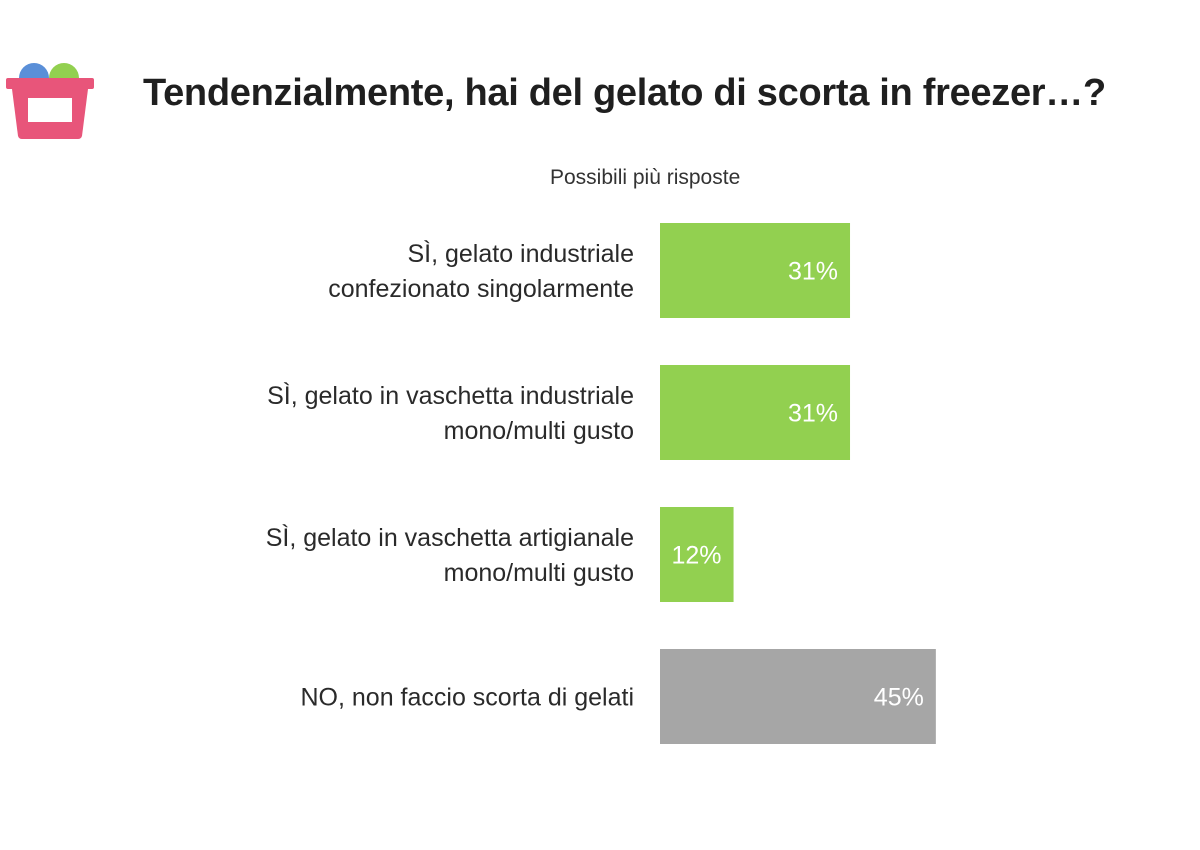  I want to click on category-label: NO, non faccio scorta di gelati, so click(468, 698).